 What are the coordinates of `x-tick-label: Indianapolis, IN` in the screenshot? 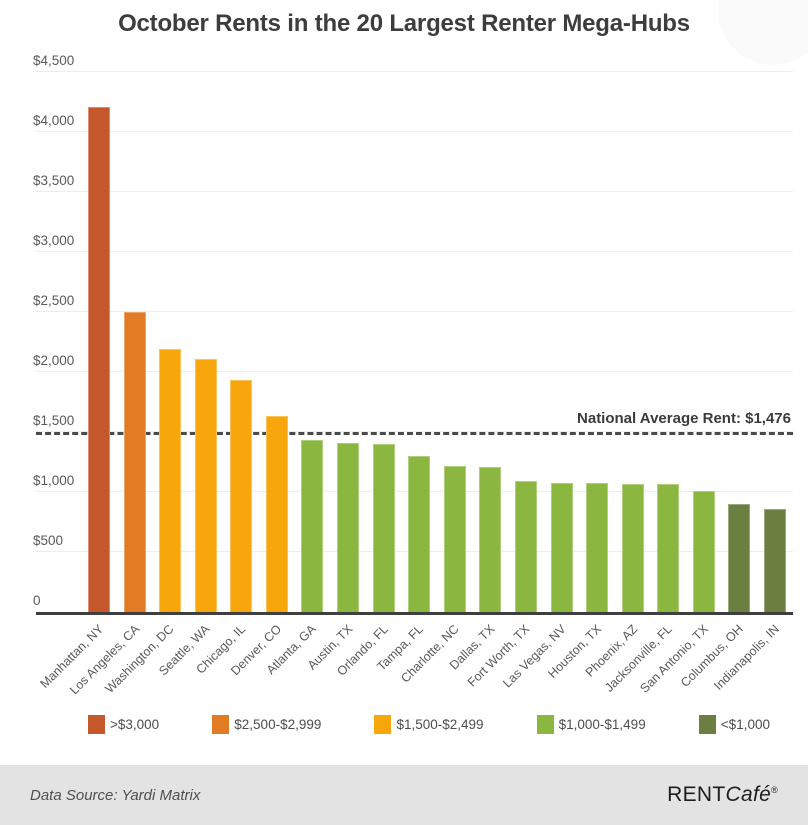 It's located at (746, 657).